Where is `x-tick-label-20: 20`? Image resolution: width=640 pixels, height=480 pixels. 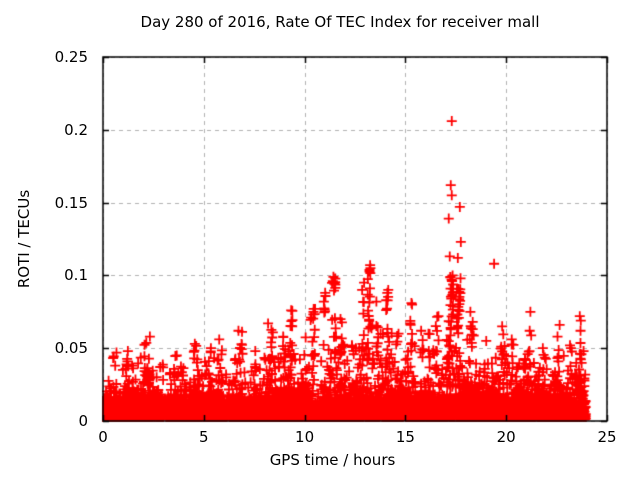
x-tick-label-20: 20 is located at coordinates (506, 437).